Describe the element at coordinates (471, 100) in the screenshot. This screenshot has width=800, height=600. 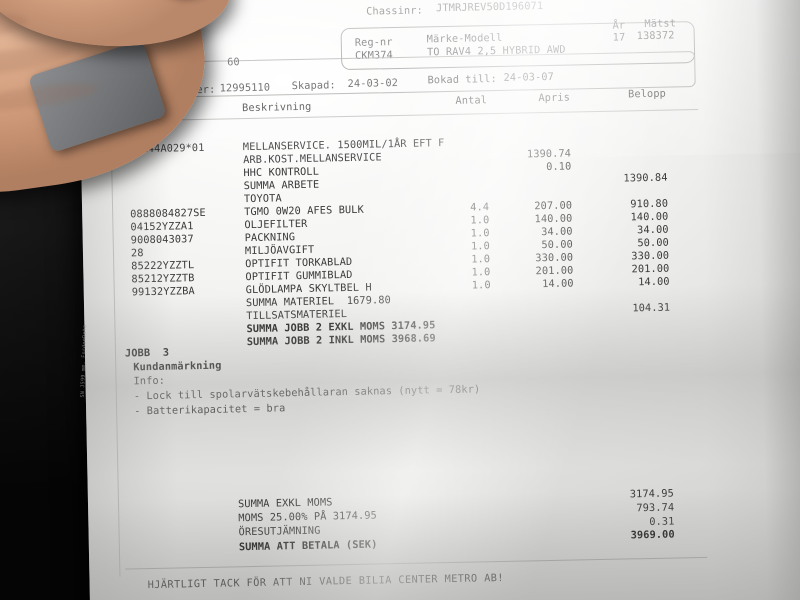
I see `column-header-antal: Antal` at that location.